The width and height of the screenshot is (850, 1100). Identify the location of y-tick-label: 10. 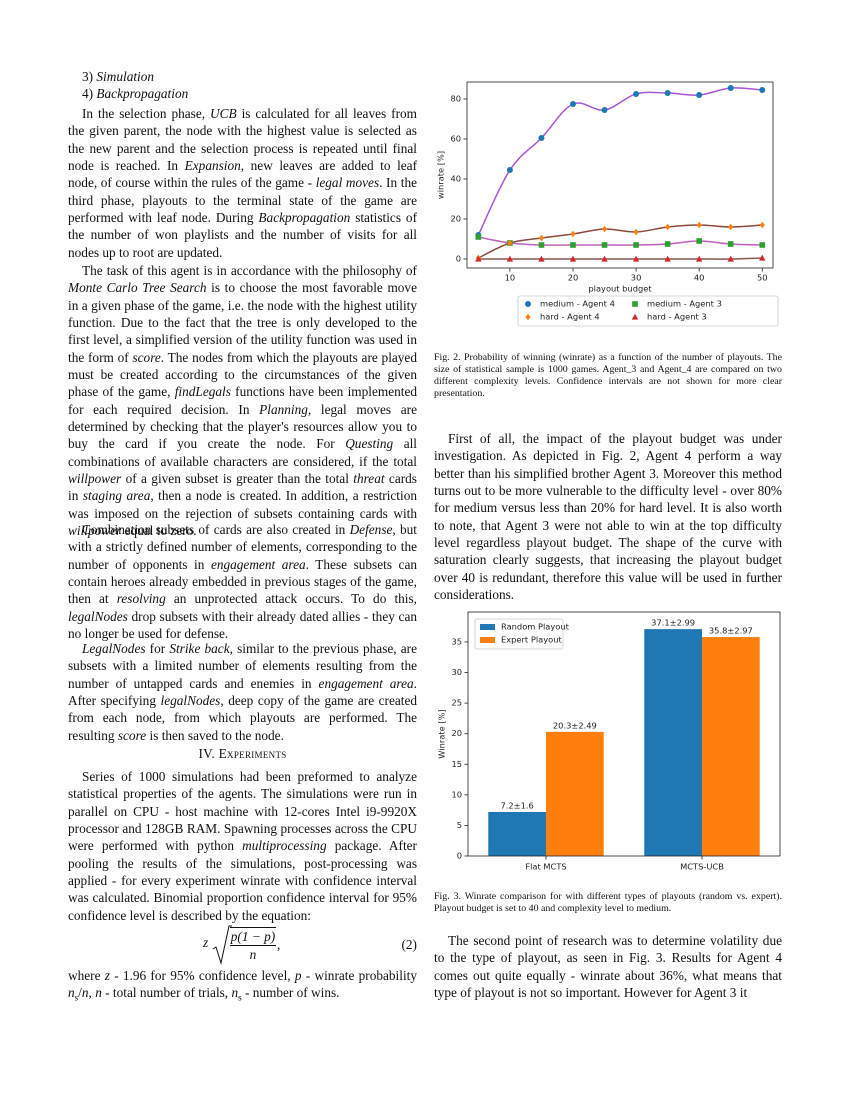
(456, 794).